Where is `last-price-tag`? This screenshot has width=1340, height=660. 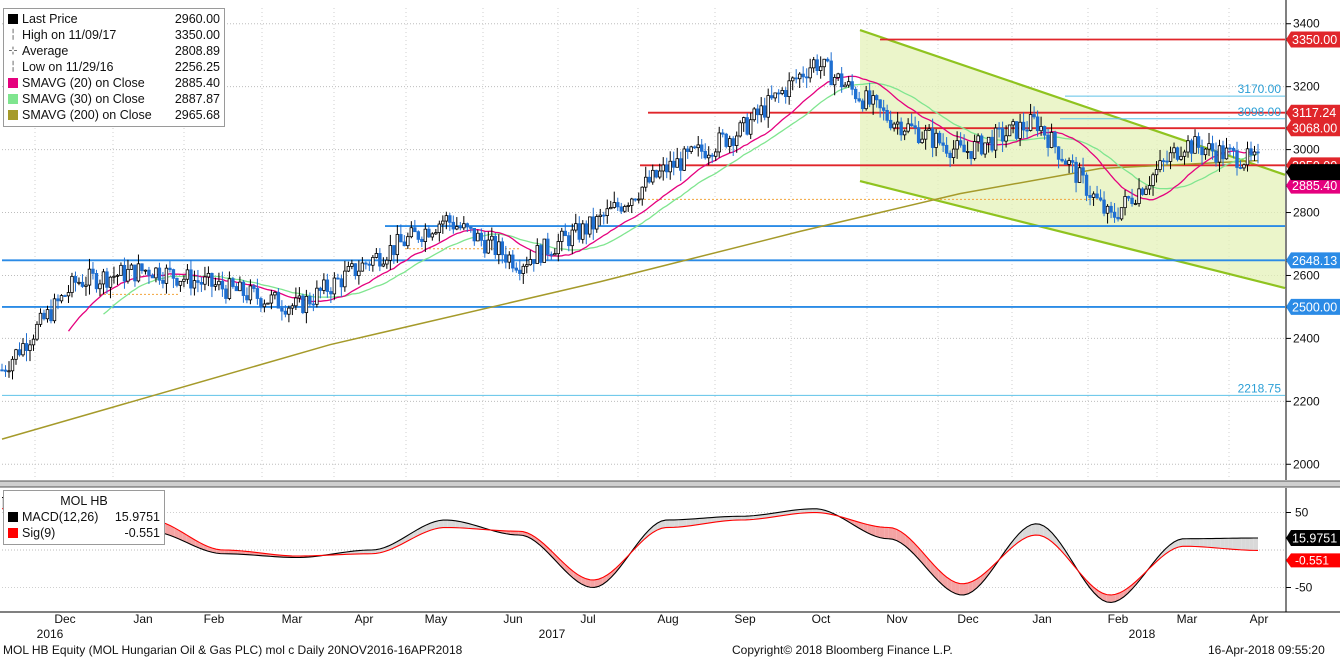
last-price-tag is located at coordinates (1313, 172).